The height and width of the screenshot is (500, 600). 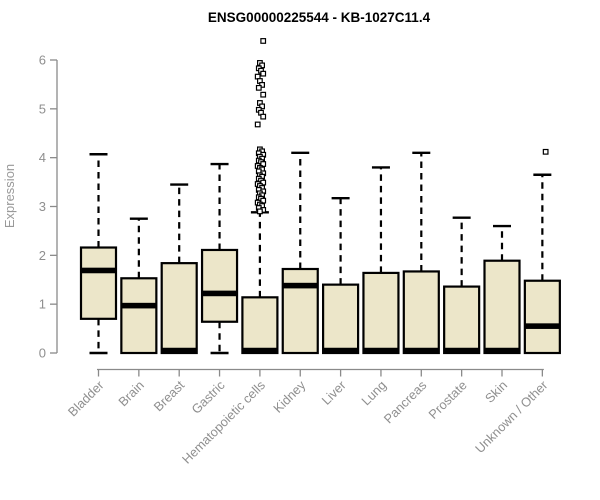 What do you see at coordinates (502, 307) in the screenshot?
I see `iqr-box-skin` at bounding box center [502, 307].